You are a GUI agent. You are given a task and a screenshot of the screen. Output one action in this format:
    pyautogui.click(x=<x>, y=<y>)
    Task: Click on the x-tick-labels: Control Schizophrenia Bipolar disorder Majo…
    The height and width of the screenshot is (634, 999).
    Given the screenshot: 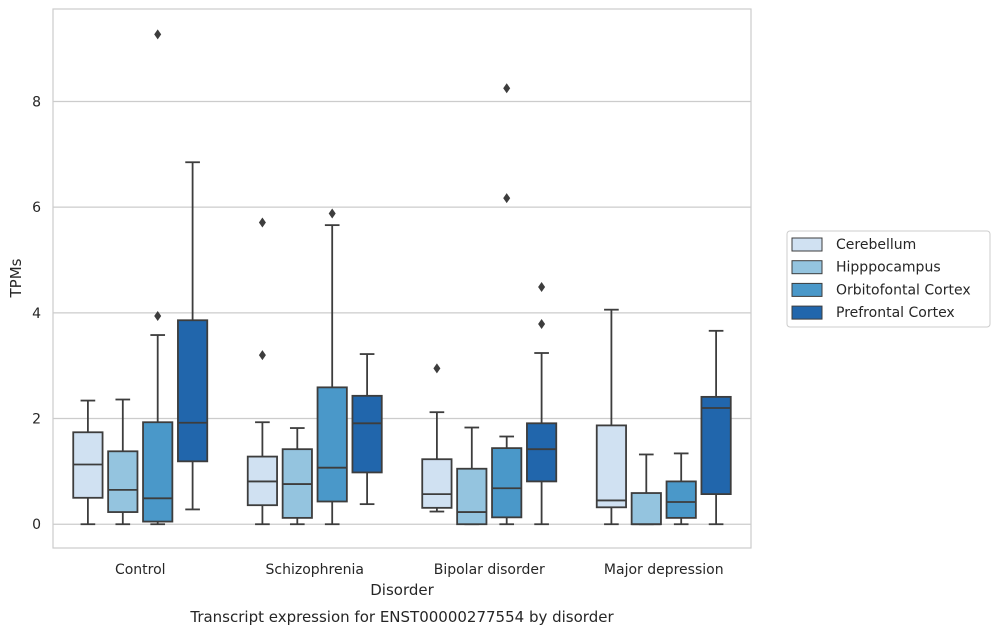 What is the action you would take?
    pyautogui.click(x=419, y=570)
    